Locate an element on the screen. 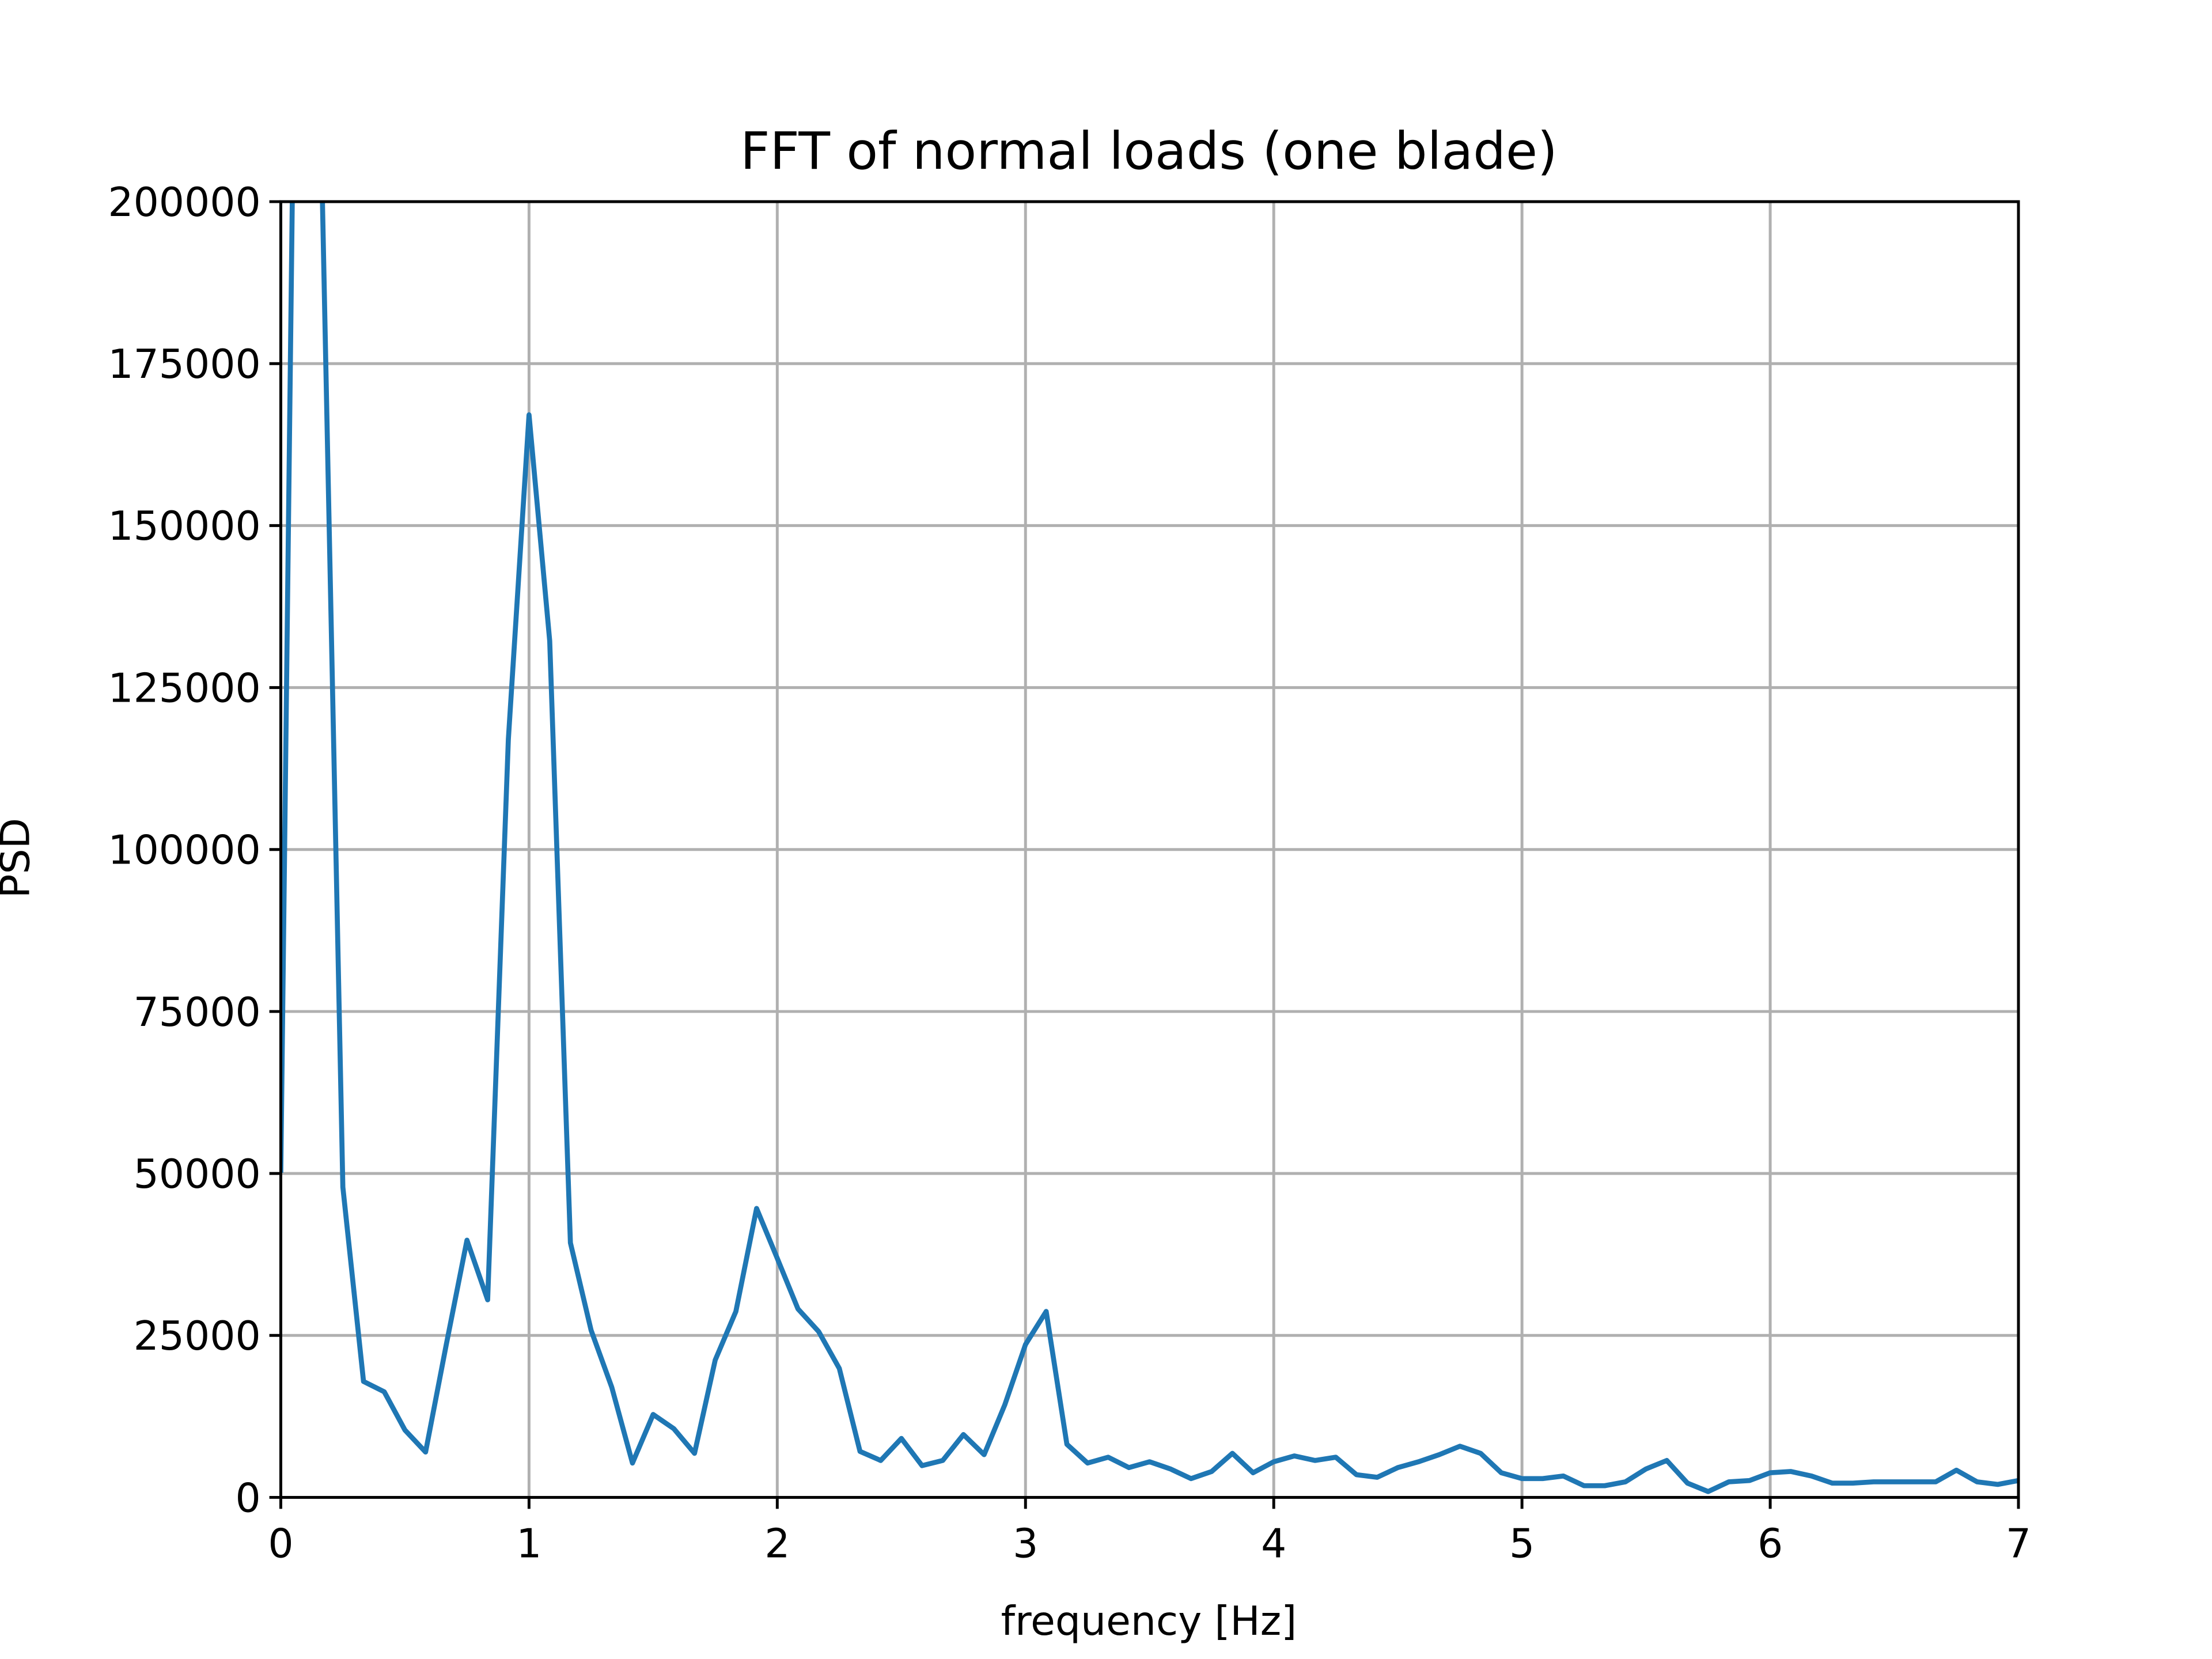 This screenshot has height=1659, width=2212. x-tick-label: 1 is located at coordinates (528, 1544).